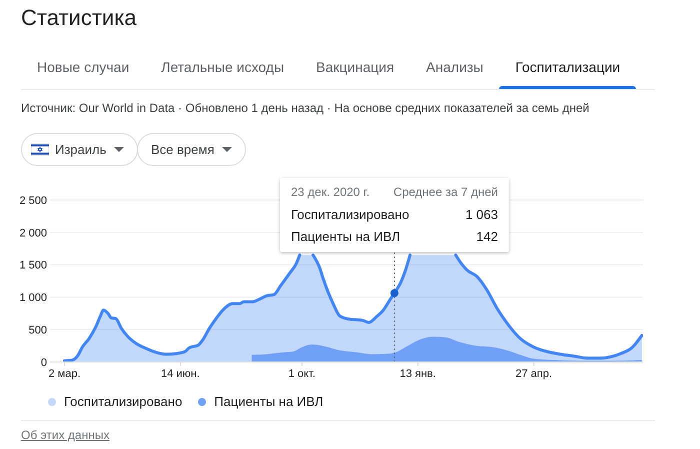 The width and height of the screenshot is (700, 449). What do you see at coordinates (269, 402) in the screenshot?
I see `legend-label: Пациенты на ИВЛ` at bounding box center [269, 402].